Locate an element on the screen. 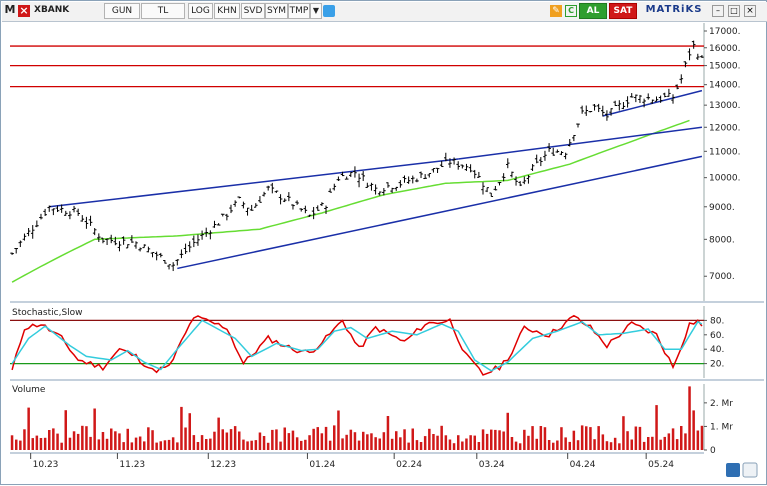 This screenshot has height=486, width=767. chart-controls is located at coordinates (742, 470).